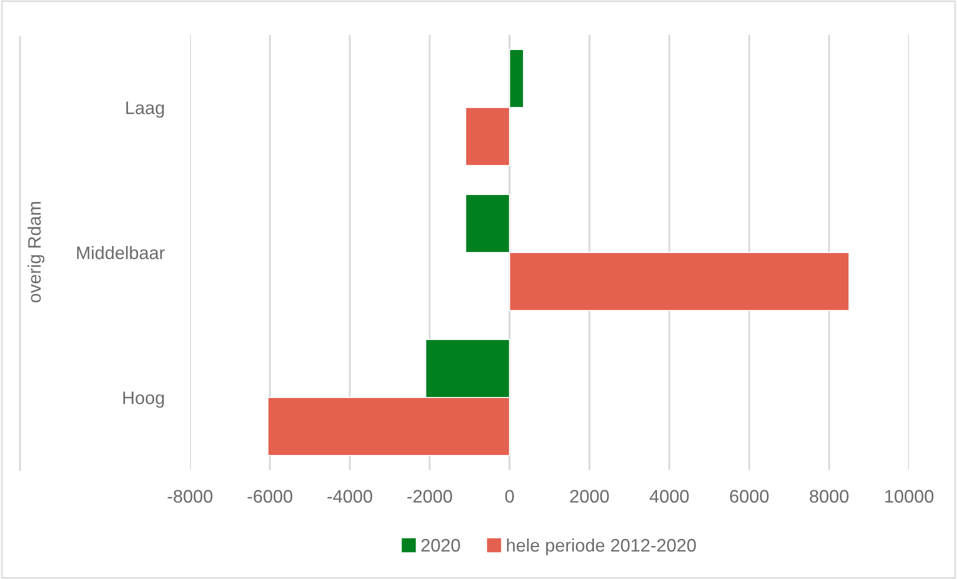 This screenshot has width=957, height=579. What do you see at coordinates (749, 496) in the screenshot?
I see `x-tick-label: 6000` at bounding box center [749, 496].